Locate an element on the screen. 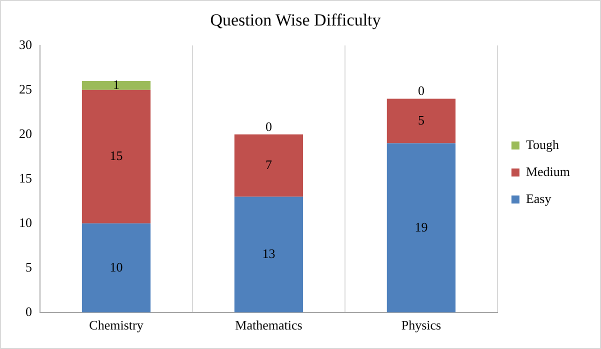  data-label: 5 is located at coordinates (421, 120).